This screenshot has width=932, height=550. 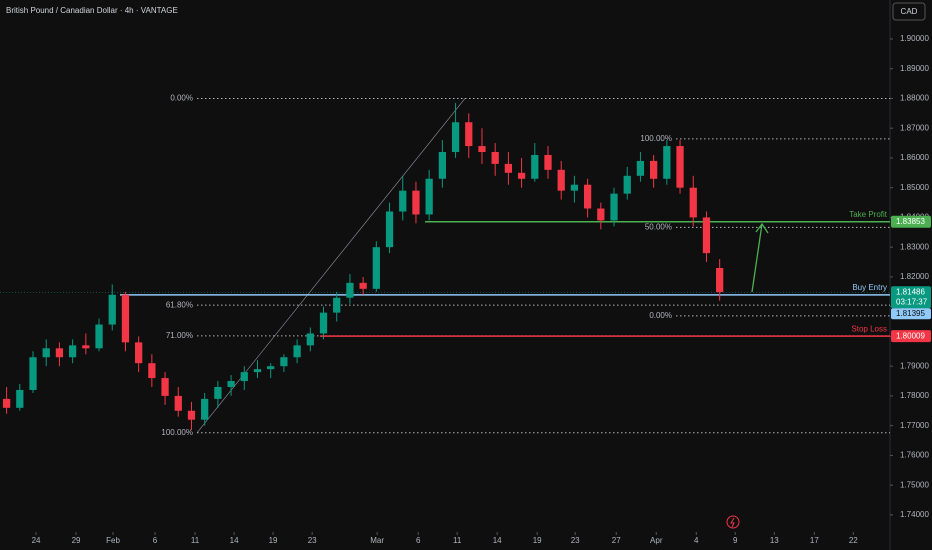 What do you see at coordinates (616, 540) in the screenshot?
I see `x-tick-label: 27` at bounding box center [616, 540].